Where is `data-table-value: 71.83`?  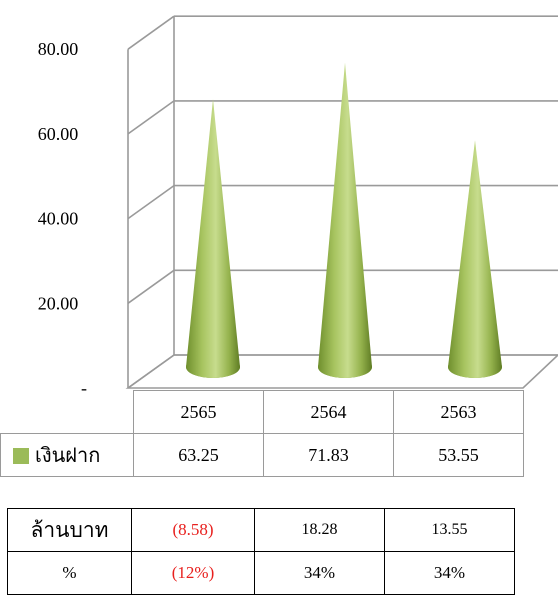
data-table-value: 71.83 is located at coordinates (328, 455).